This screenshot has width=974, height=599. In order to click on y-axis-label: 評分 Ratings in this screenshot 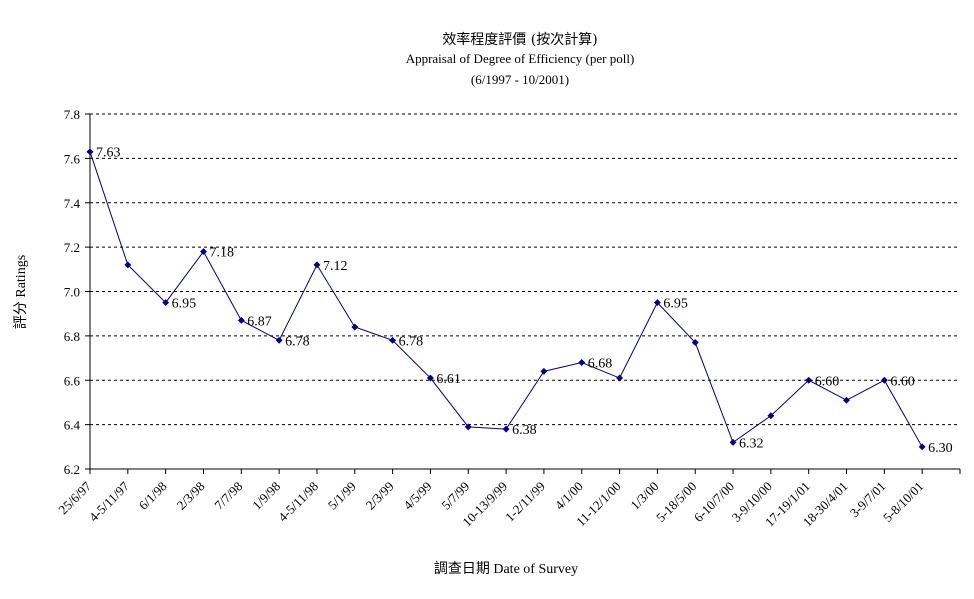, I will do `click(21, 292)`.